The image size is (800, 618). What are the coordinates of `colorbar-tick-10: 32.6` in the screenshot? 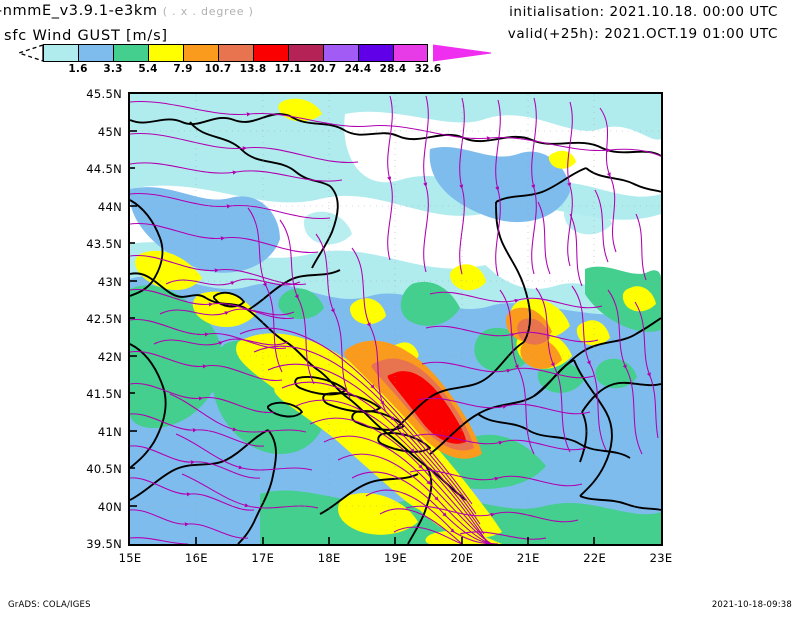 It's located at (428, 69).